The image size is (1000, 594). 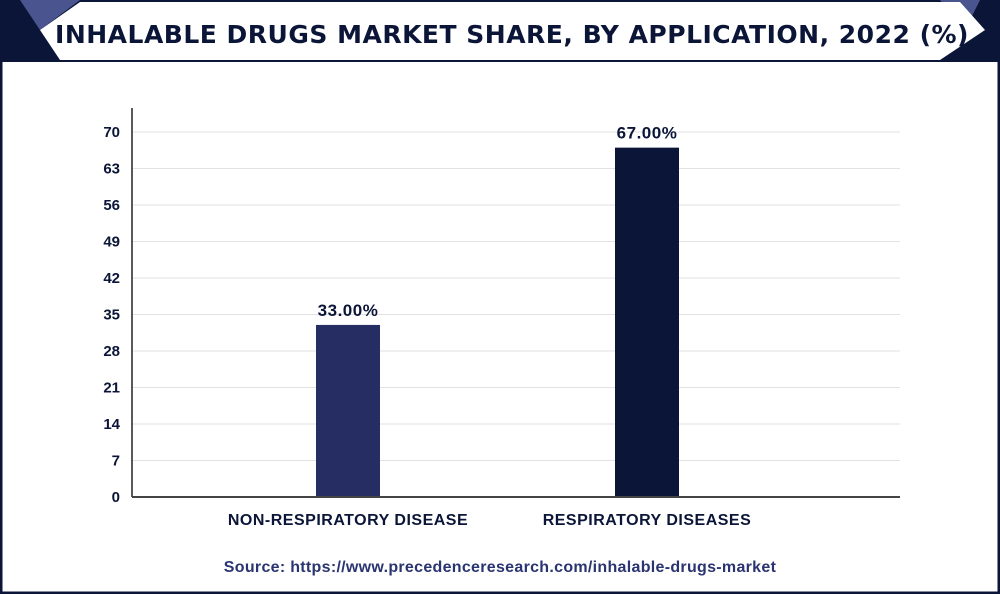 I want to click on y-tick-label: 35, so click(x=111, y=315).